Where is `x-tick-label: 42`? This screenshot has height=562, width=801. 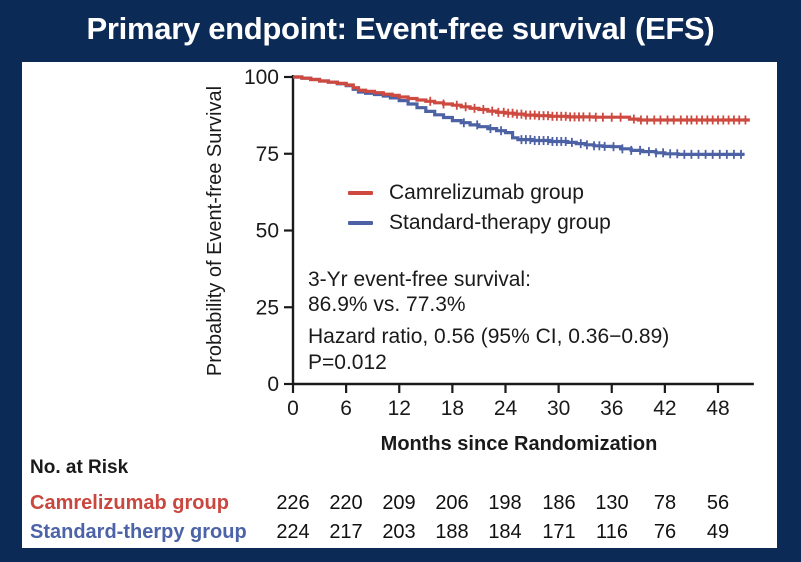 x-tick-label: 42 is located at coordinates (664, 408).